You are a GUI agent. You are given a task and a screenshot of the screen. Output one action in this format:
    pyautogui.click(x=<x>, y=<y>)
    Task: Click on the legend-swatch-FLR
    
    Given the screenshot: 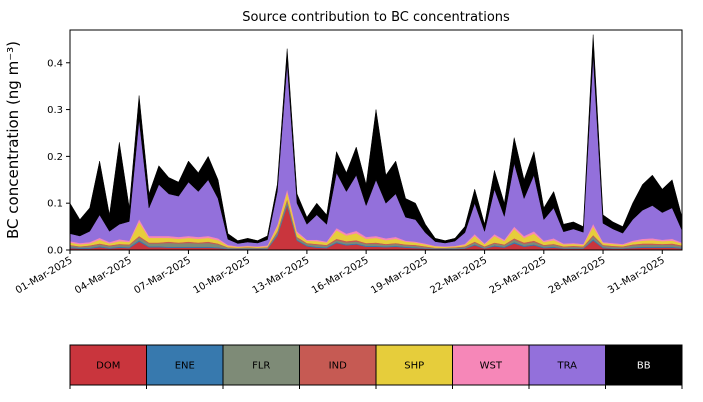 What is the action you would take?
    pyautogui.click(x=261, y=365)
    